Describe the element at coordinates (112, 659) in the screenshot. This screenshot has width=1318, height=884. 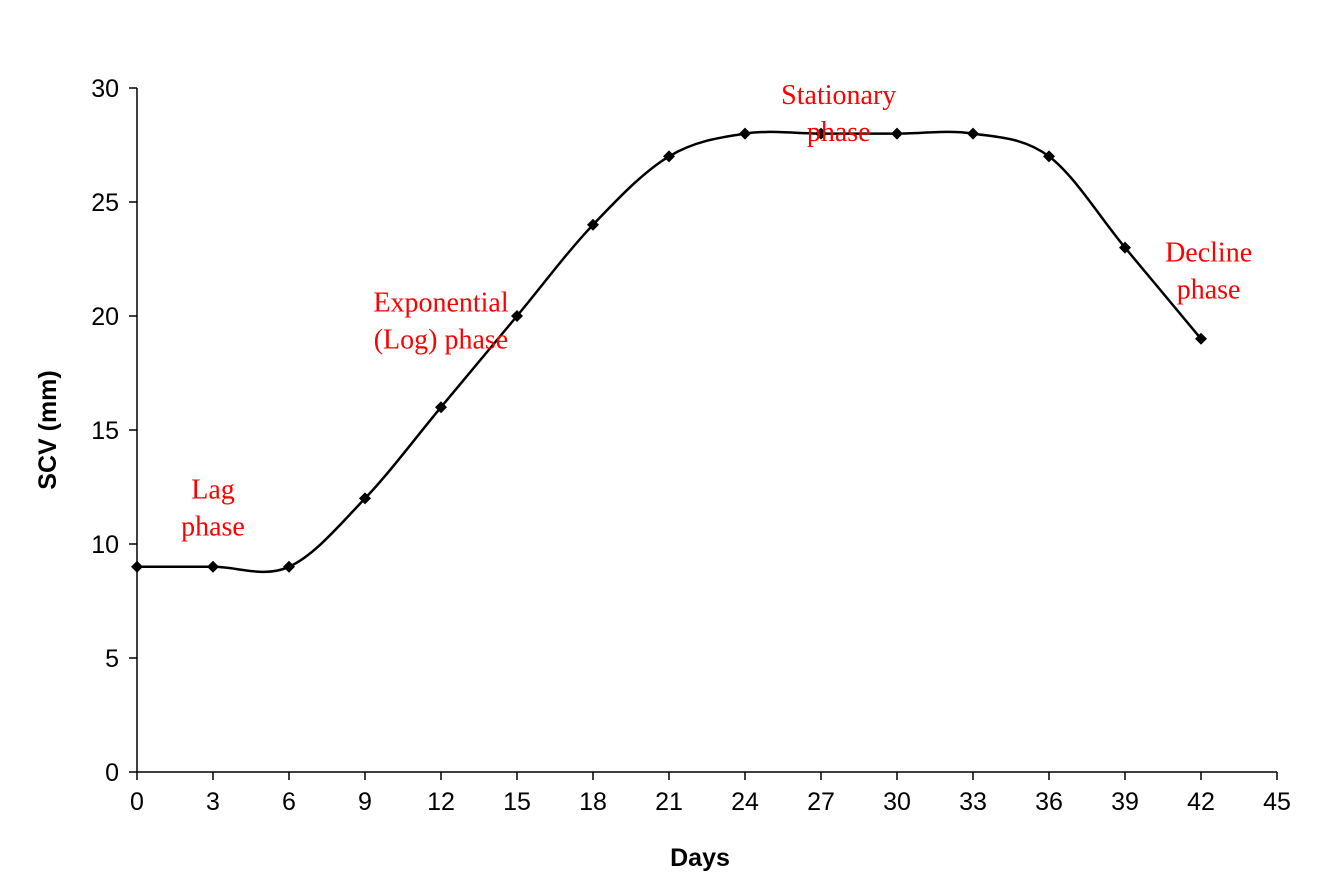
I see `y-tick-label: 5` at that location.